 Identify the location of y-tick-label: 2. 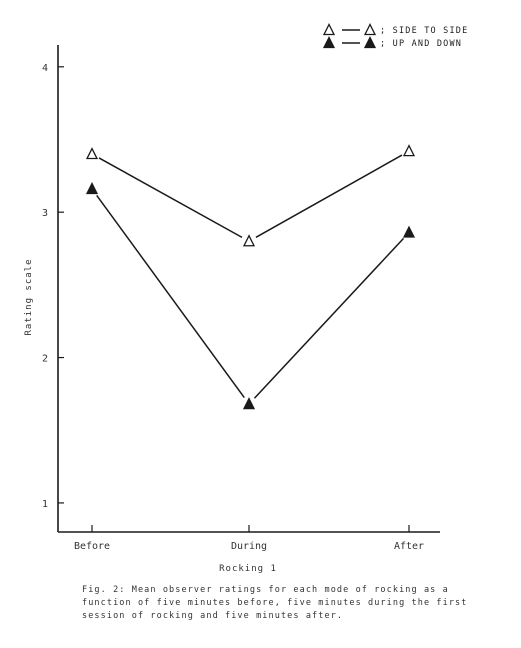
(45, 359).